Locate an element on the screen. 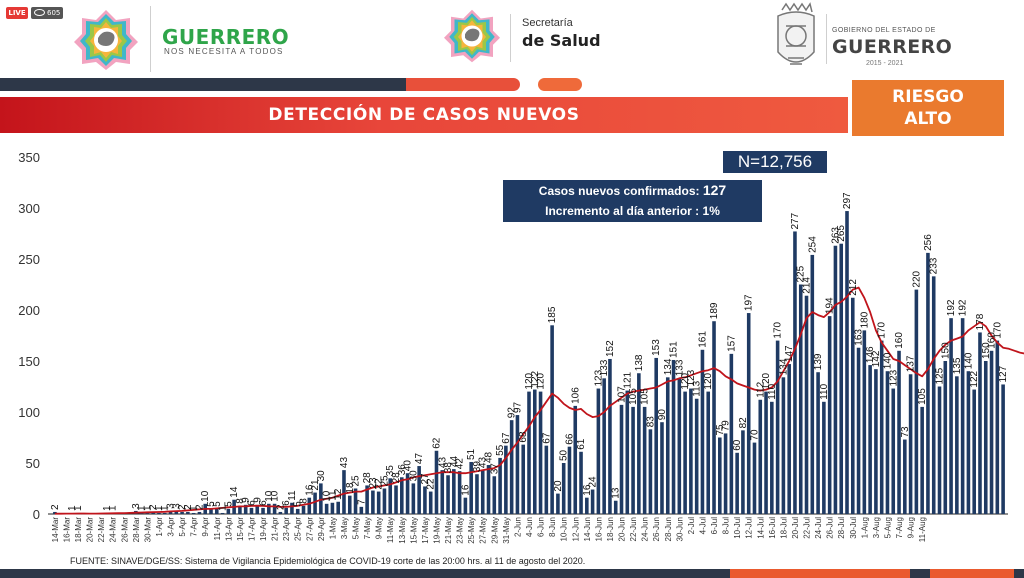  ministry-line2: de Salud is located at coordinates (561, 40).